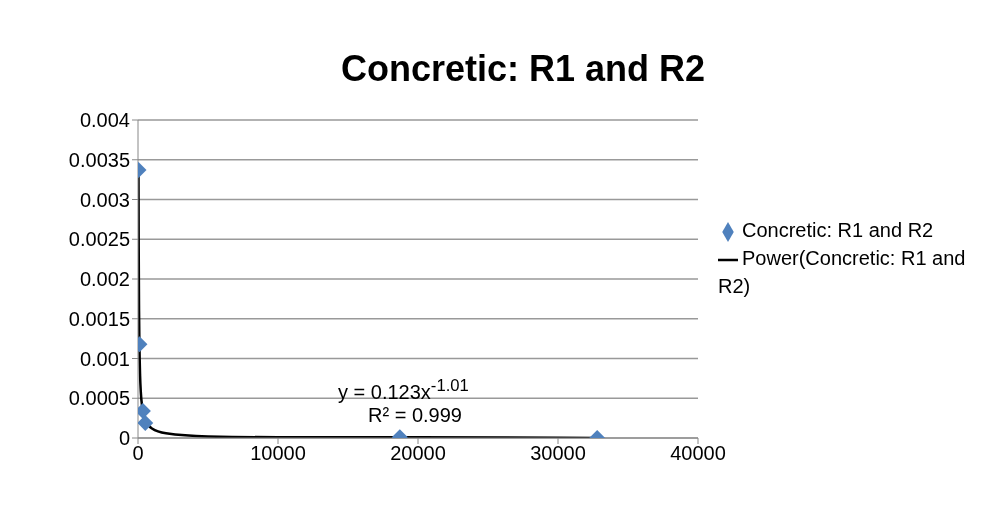 Image resolution: width=1008 pixels, height=515 pixels. I want to click on chart-title: Concretic: R1 and R2, so click(523, 69).